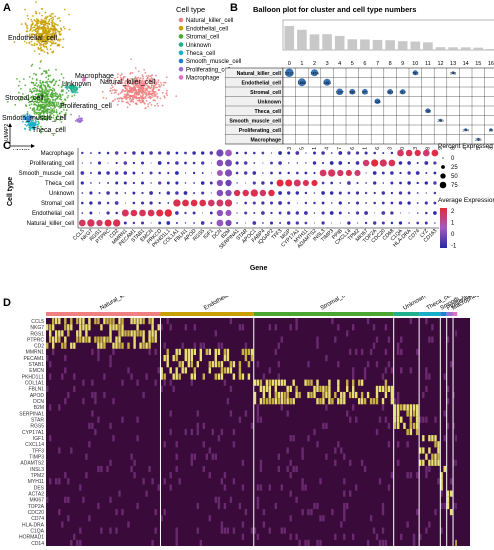 The image size is (494, 550). I want to click on heatmap-group-label: Unknown, so click(414, 304).